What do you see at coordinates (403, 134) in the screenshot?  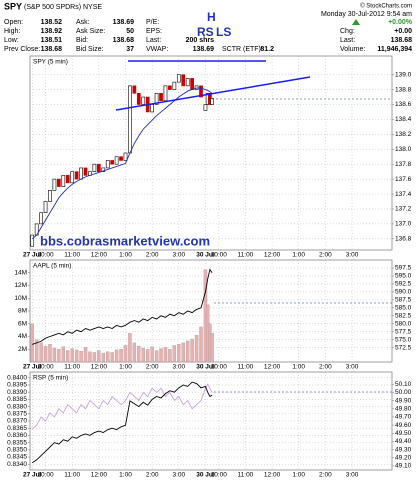 I see `y-tick-label: 138.2` at bounding box center [403, 134].